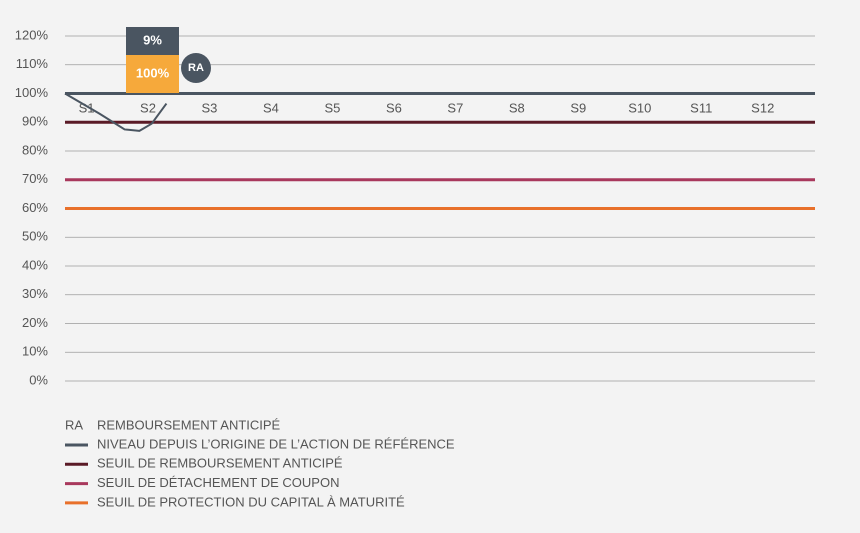  I want to click on x-tick-label: S11, so click(701, 107).